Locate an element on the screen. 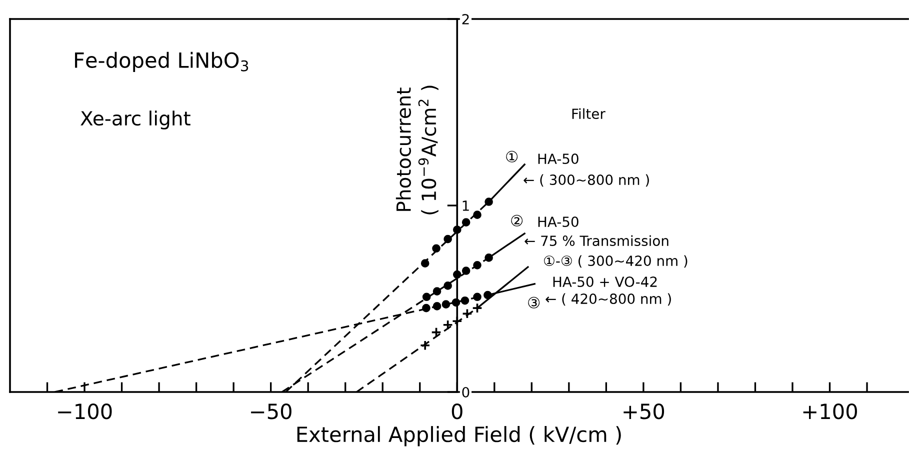 The image size is (909, 460). x-tick-label: +100 is located at coordinates (830, 411).